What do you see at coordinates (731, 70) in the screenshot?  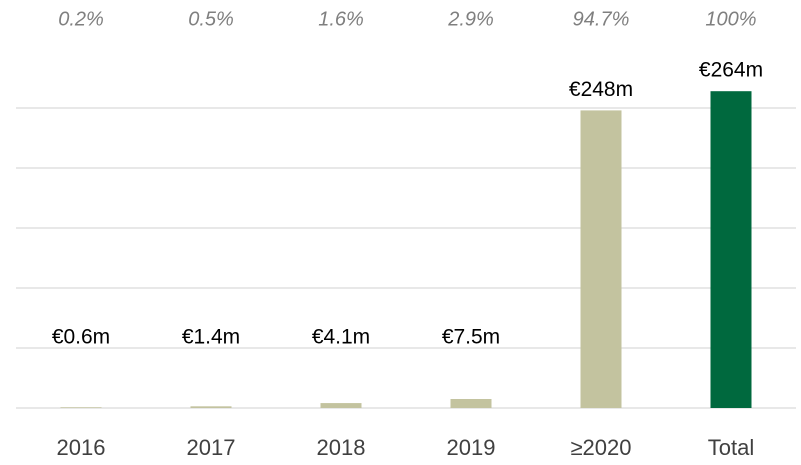 I see `value-label: €264m` at bounding box center [731, 70].